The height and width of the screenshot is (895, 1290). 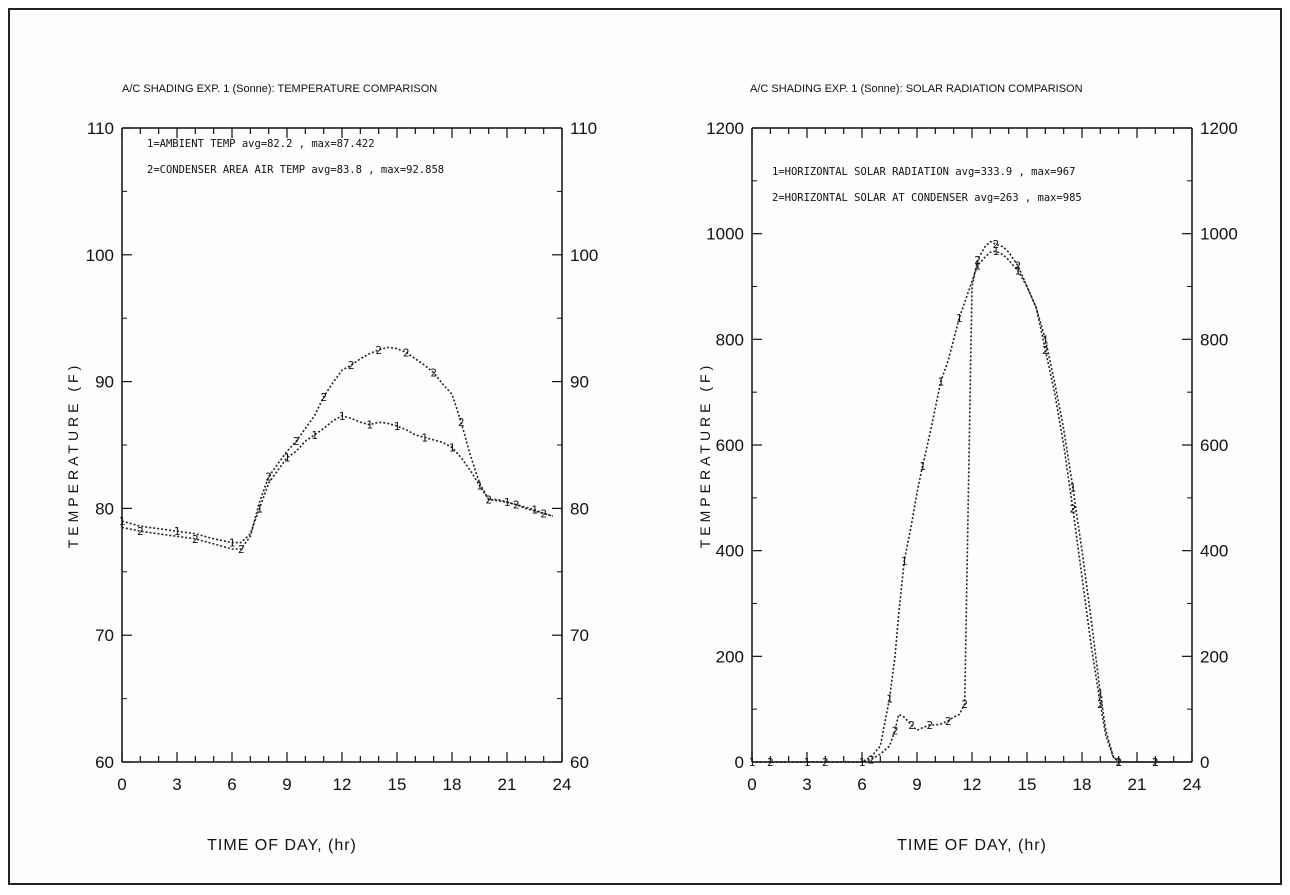 What do you see at coordinates (261, 144) in the screenshot?
I see `temperature-legend-1: 1=AMBIENT TEMP avg=82.2 , max=87.422` at bounding box center [261, 144].